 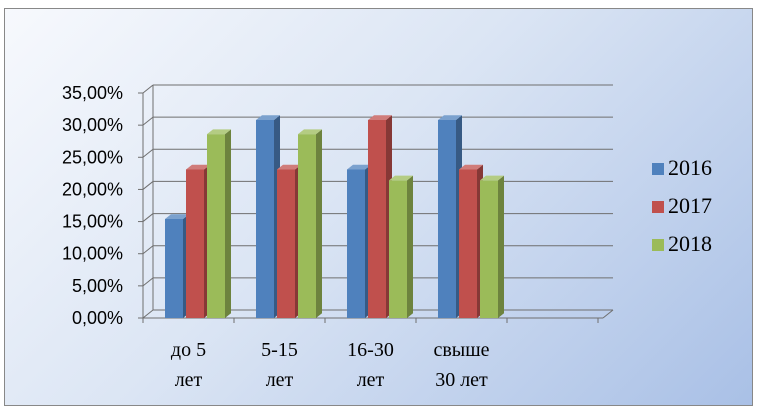 I want to click on legend-item-2018: 2018, so click(x=682, y=243).